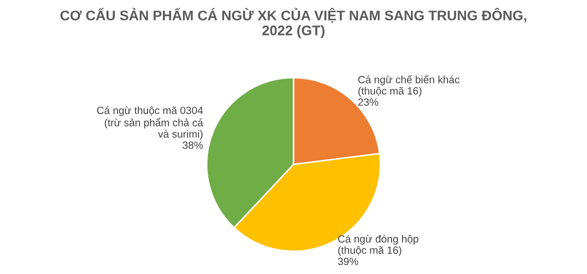  What do you see at coordinates (293, 23) in the screenshot?
I see `chart-title: CƠ CẤU SẢN PHẨM CÁ NGỪ XK CỦA VIỆT NAM SANG TRUNG ĐÔNG, 2022 (GT)` at bounding box center [293, 23].